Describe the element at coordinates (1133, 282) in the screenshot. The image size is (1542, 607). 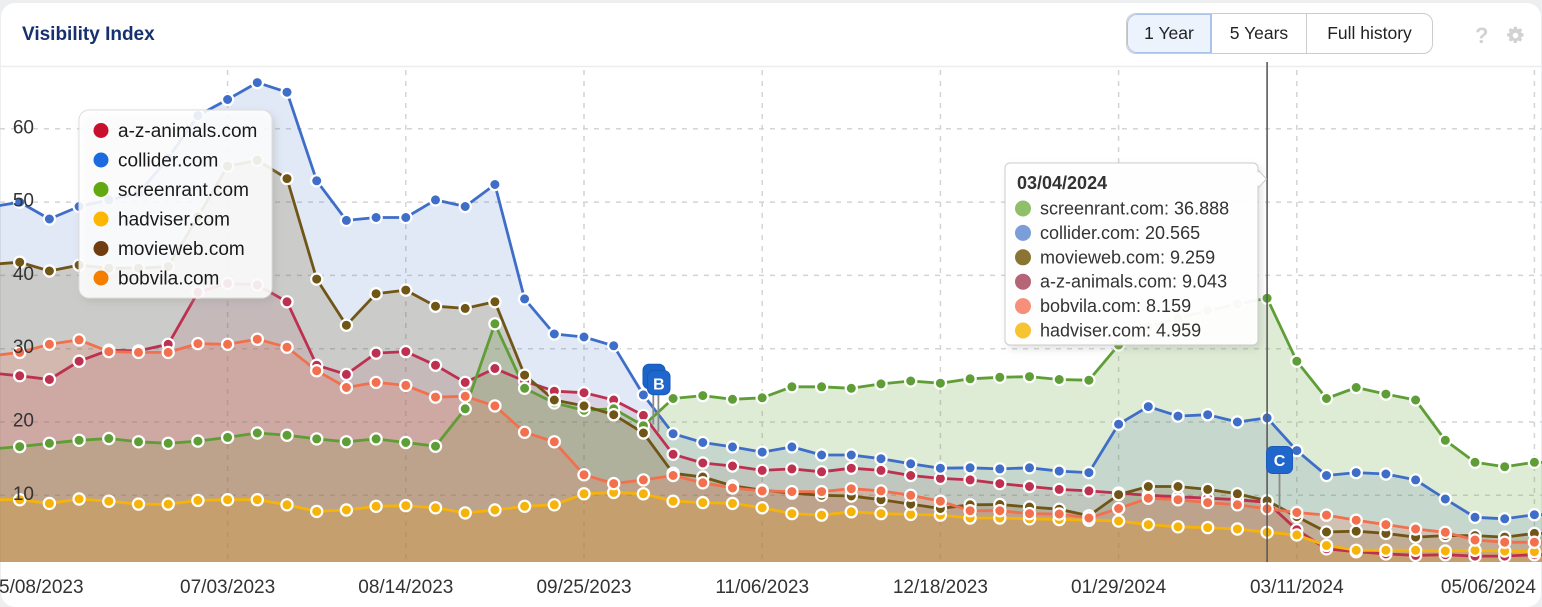
I see `svg-text: a-z-animals.com: 9.043` at that location.